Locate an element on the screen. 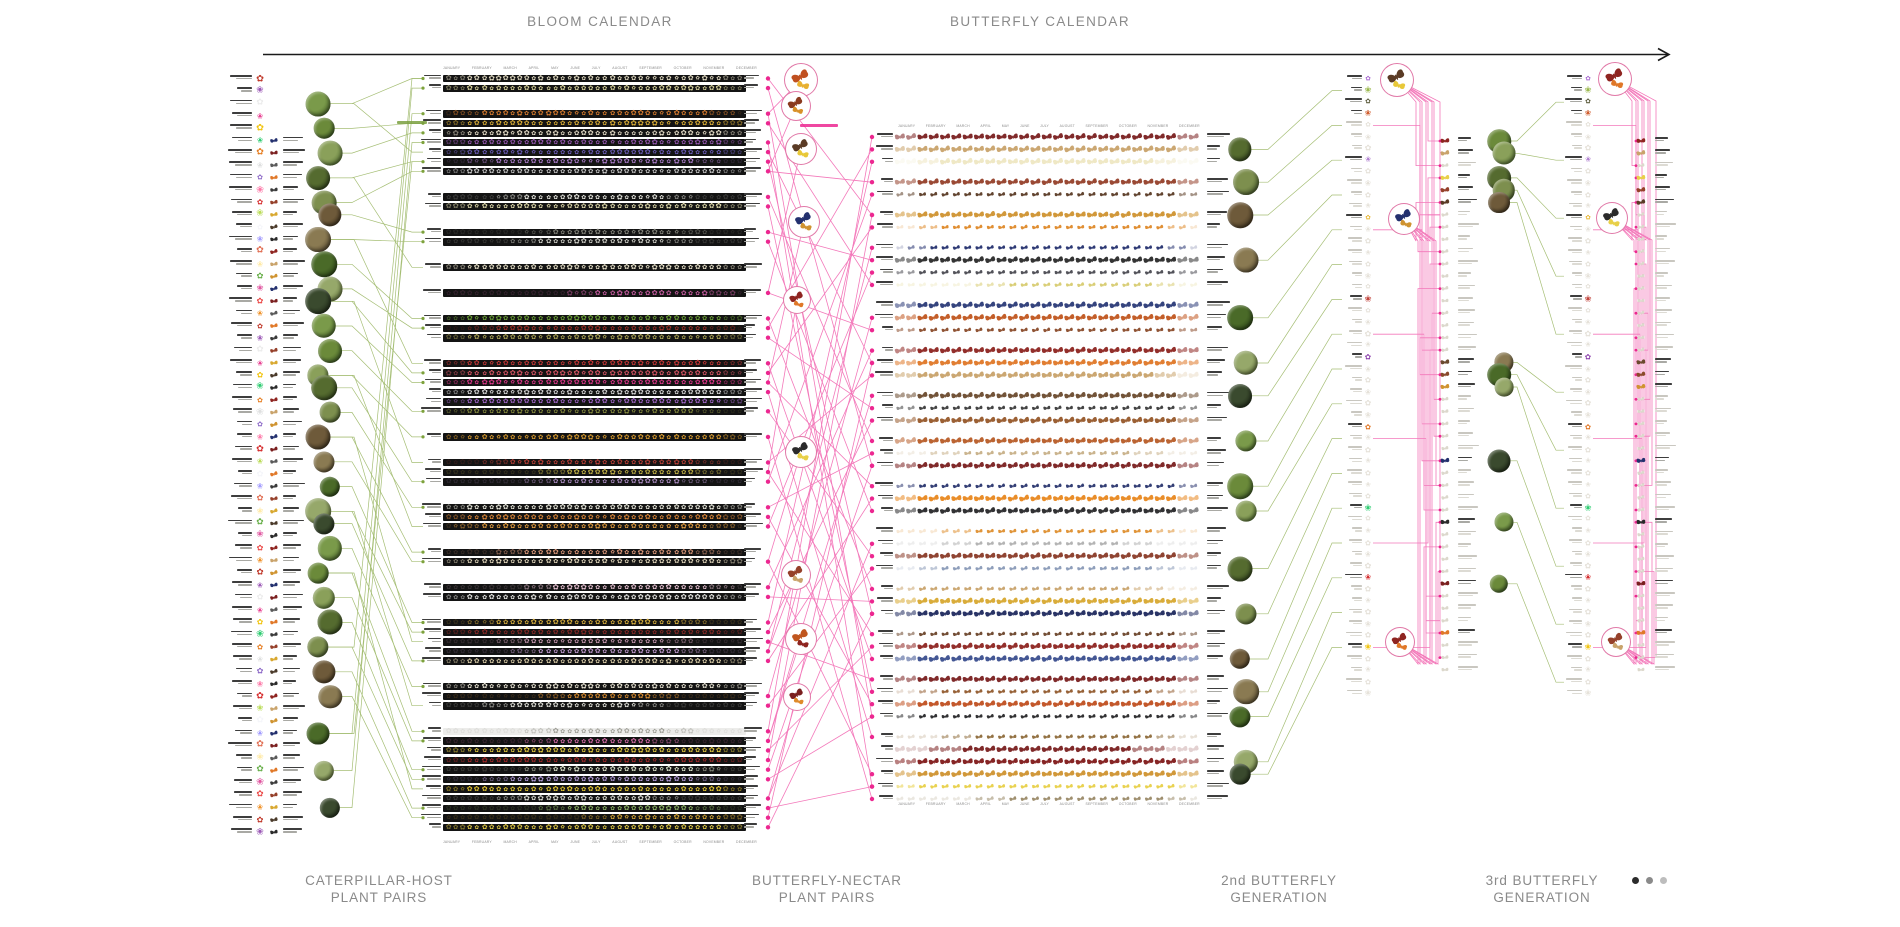 The height and width of the screenshot is (927, 1900). month-label: DECEMBER is located at coordinates (1189, 126).